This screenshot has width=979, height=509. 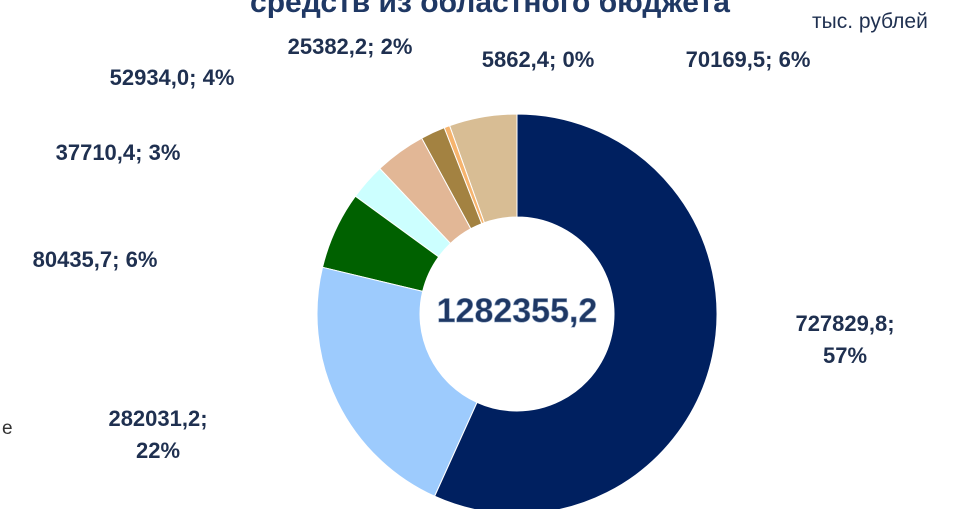 I want to click on data-label: 80435,7; 6%, so click(x=95, y=259).